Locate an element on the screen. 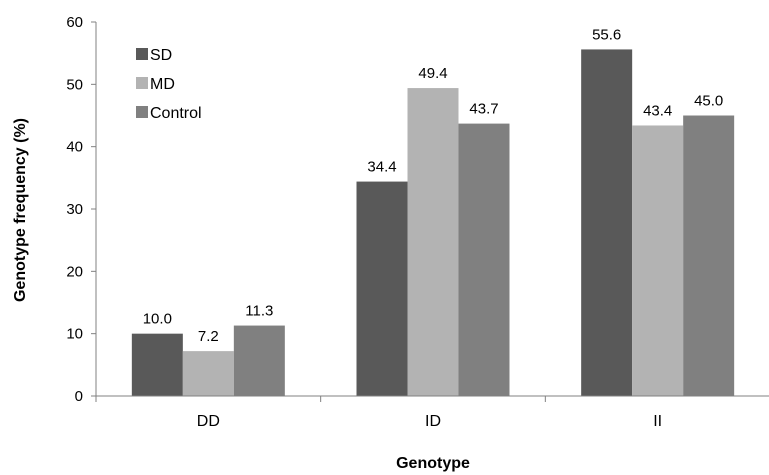  data-label: 55.6 is located at coordinates (606, 34).